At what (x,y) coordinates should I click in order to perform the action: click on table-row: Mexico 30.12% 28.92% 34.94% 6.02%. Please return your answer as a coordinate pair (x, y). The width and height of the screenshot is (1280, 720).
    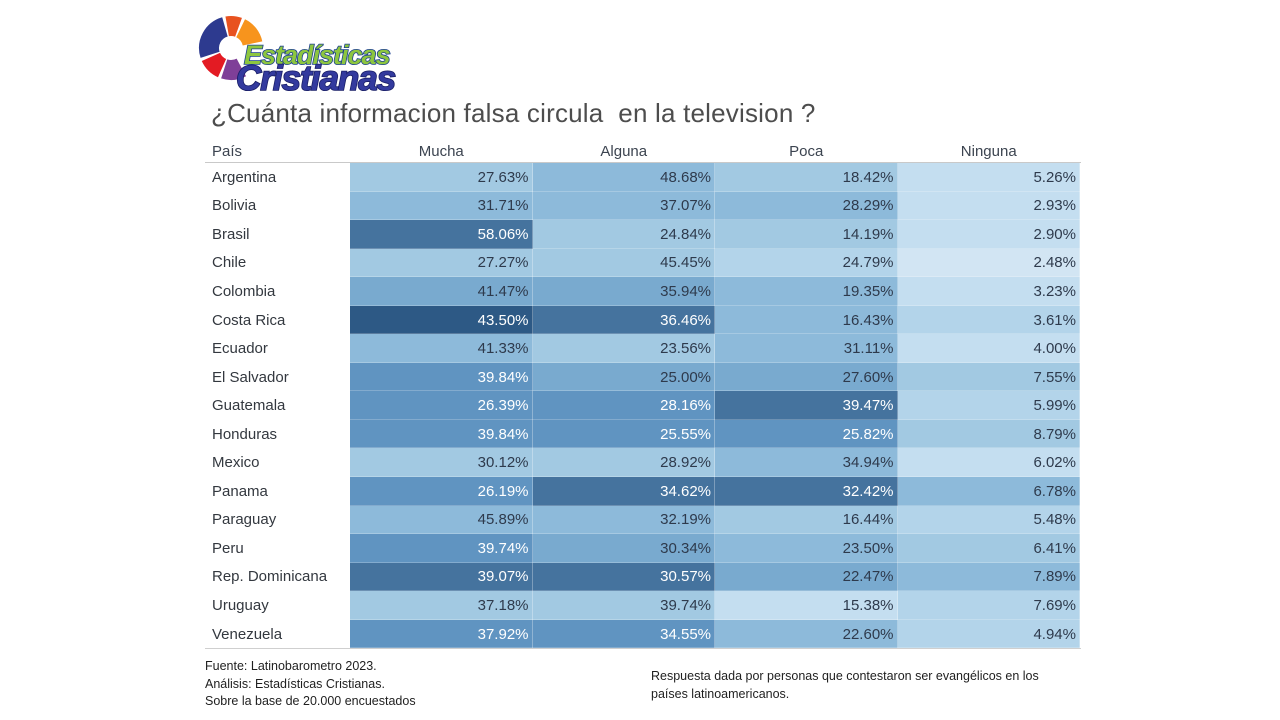
    Looking at the image, I should click on (643, 463).